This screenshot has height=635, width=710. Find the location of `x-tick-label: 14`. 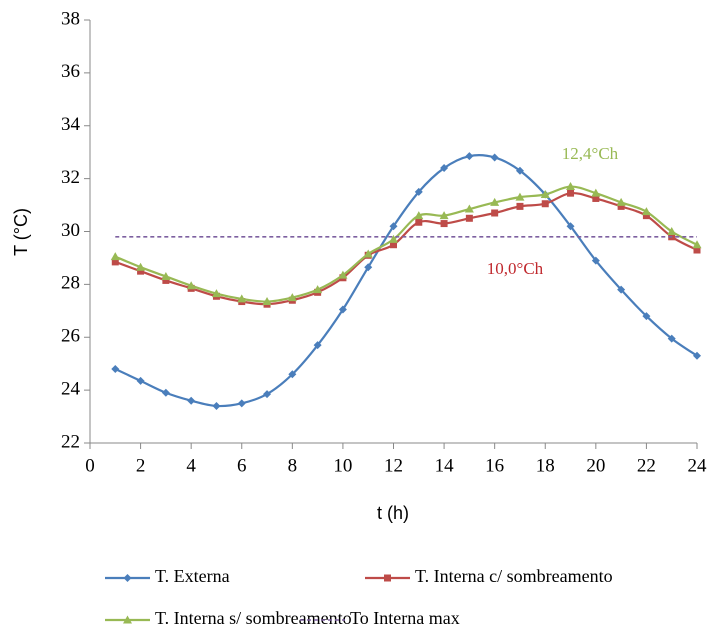

x-tick-label: 14 is located at coordinates (445, 465).